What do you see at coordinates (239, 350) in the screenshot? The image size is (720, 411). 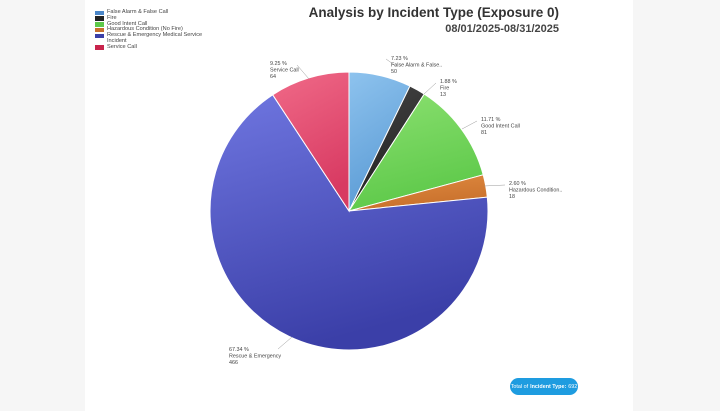 I see `slice-percent-label: 67.34 %` at bounding box center [239, 350].